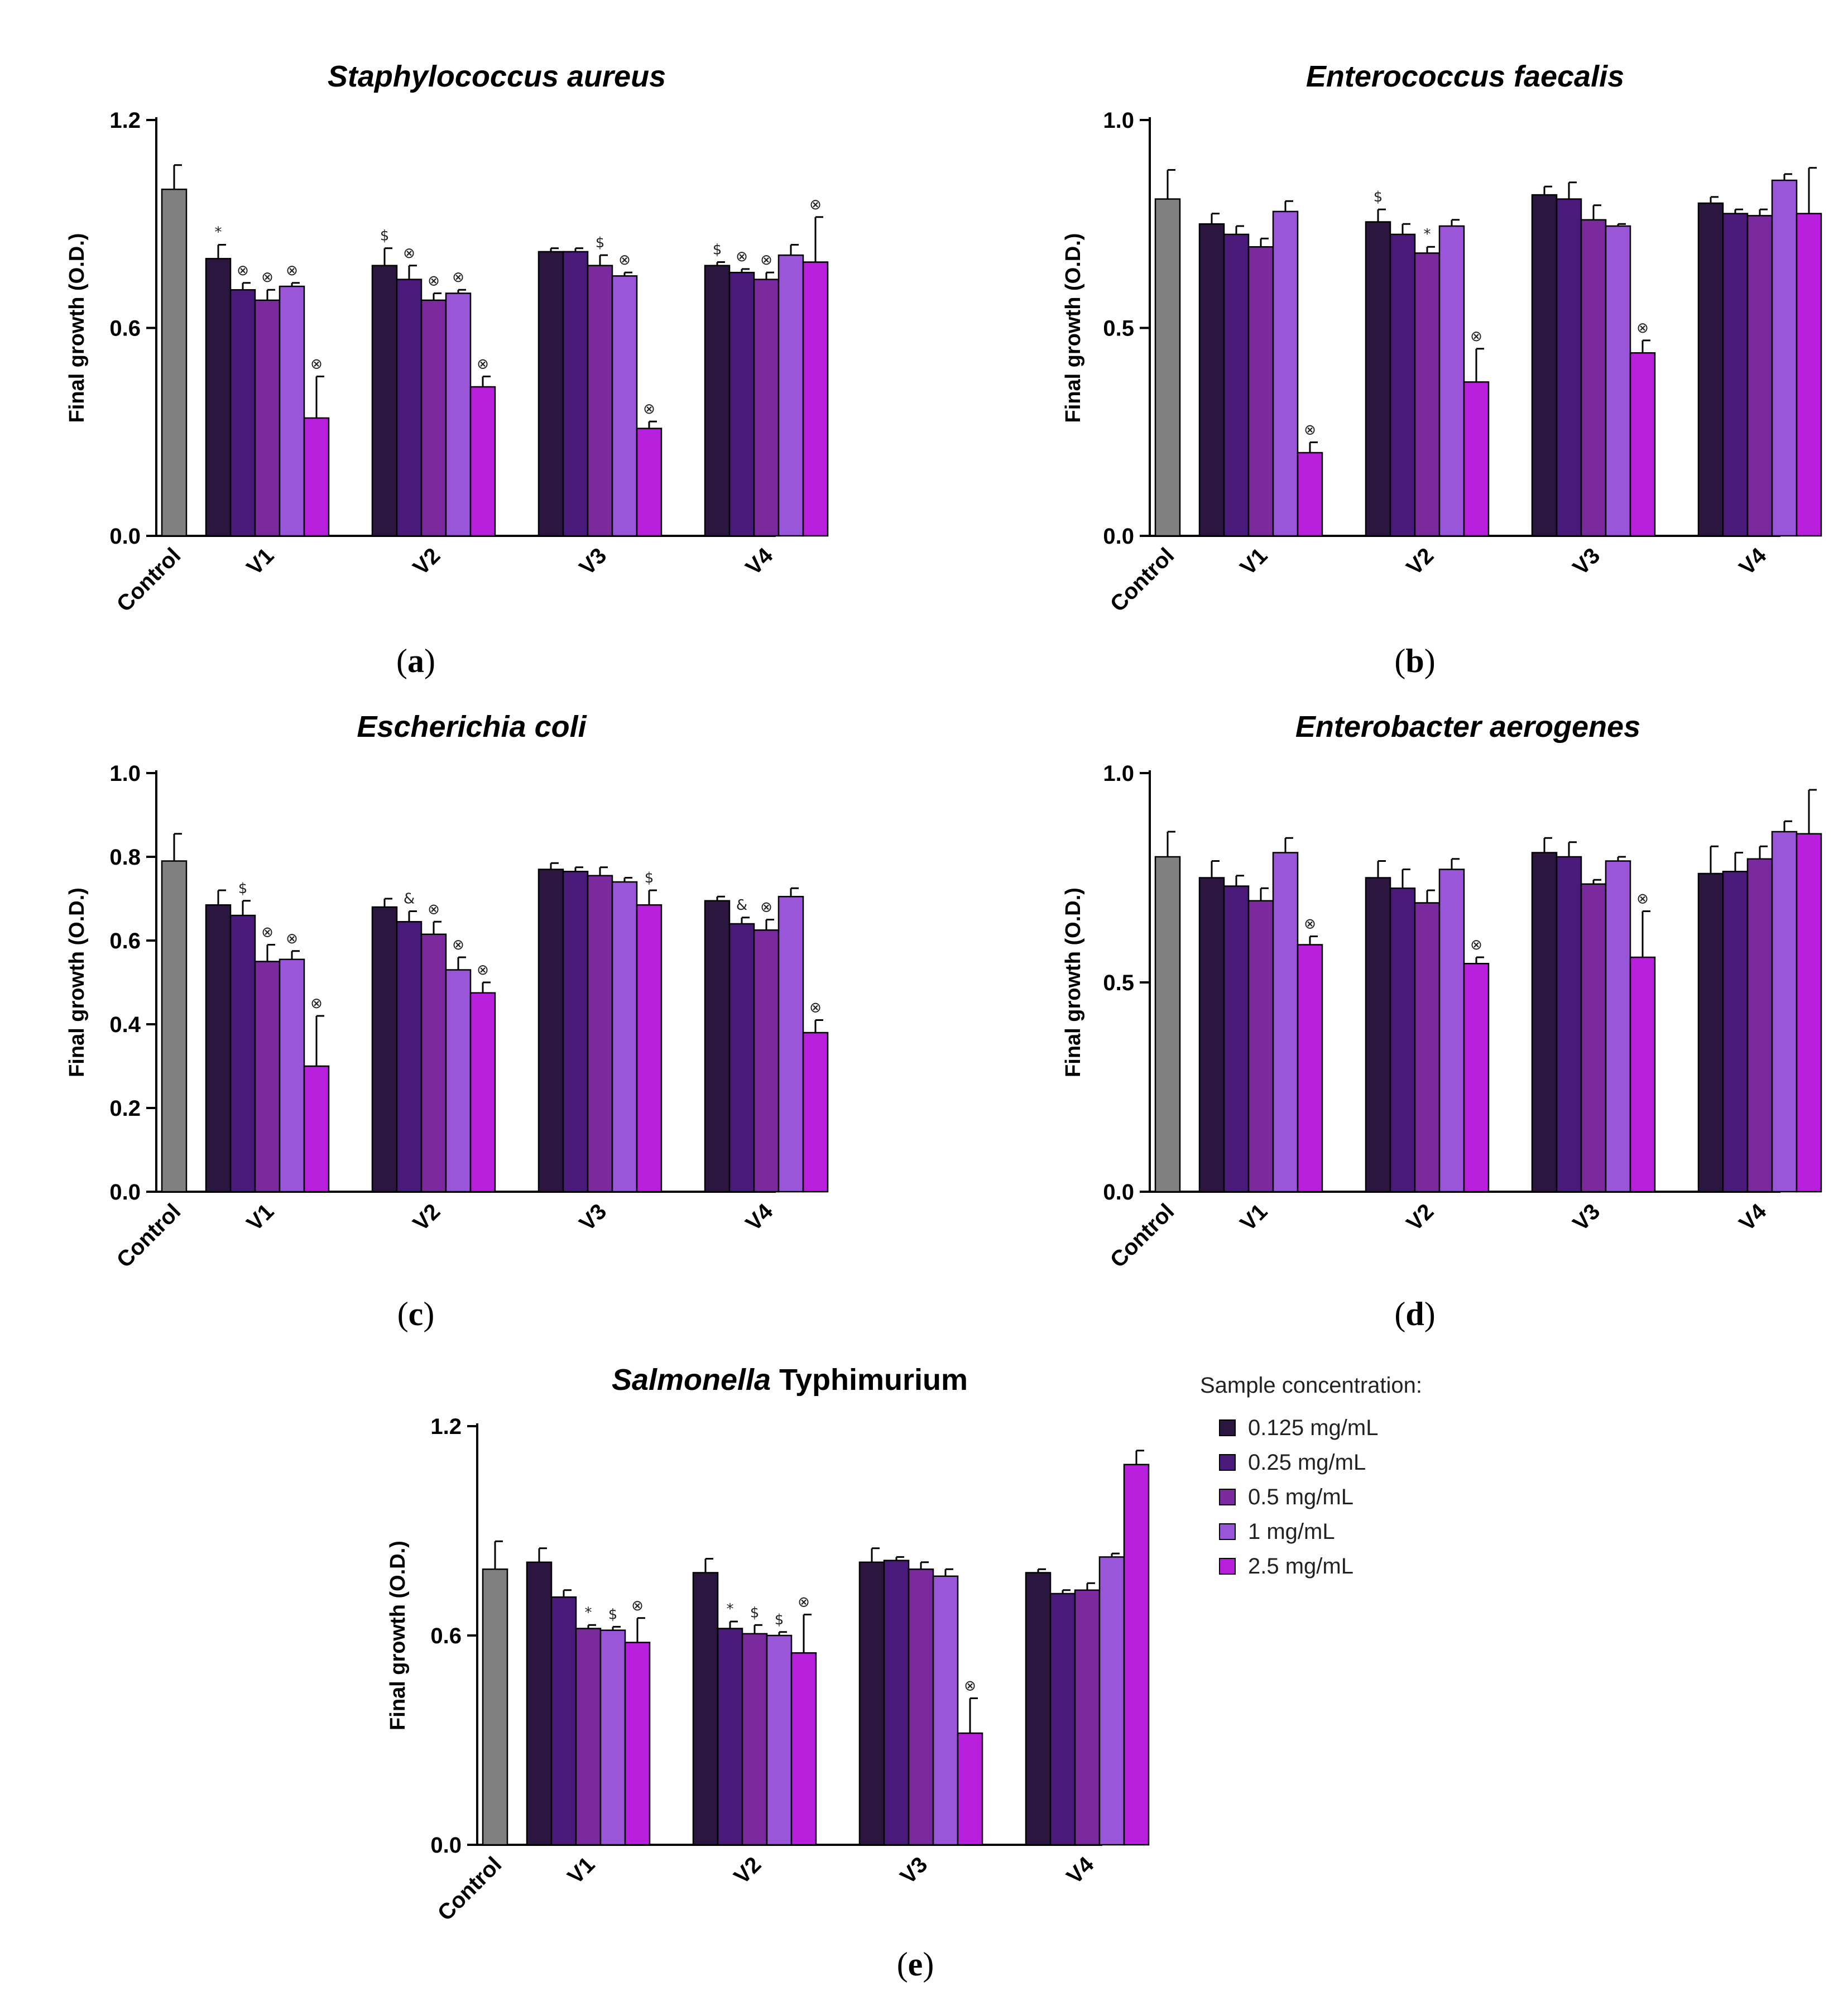  Describe the element at coordinates (415, 660) in the screenshot. I see `caption-a: (a)` at that location.